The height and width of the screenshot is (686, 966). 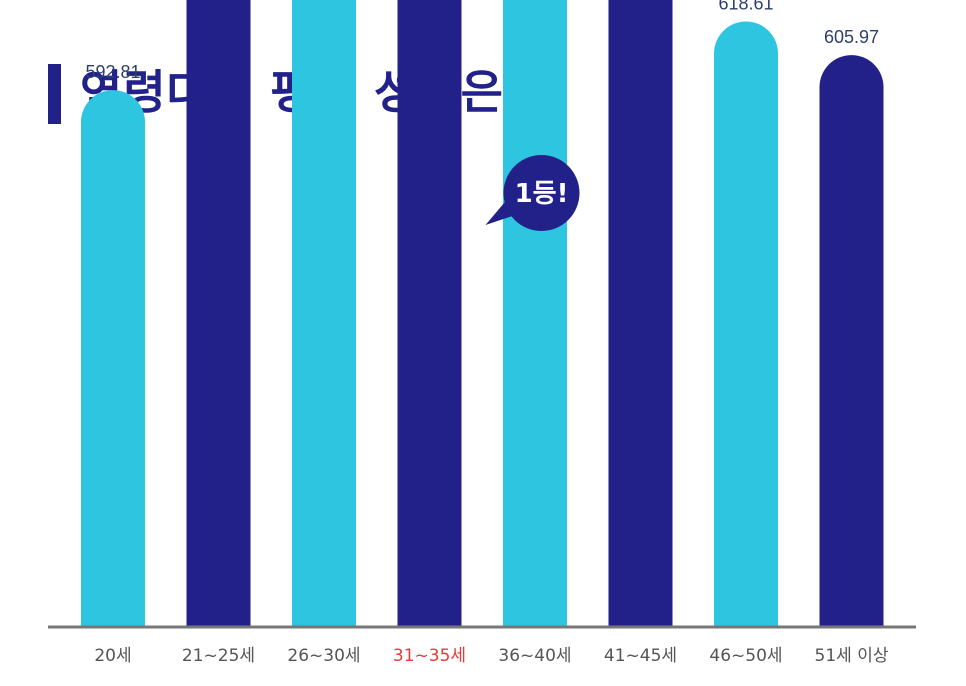 I want to click on category-label: 41~45세, so click(x=640, y=656).